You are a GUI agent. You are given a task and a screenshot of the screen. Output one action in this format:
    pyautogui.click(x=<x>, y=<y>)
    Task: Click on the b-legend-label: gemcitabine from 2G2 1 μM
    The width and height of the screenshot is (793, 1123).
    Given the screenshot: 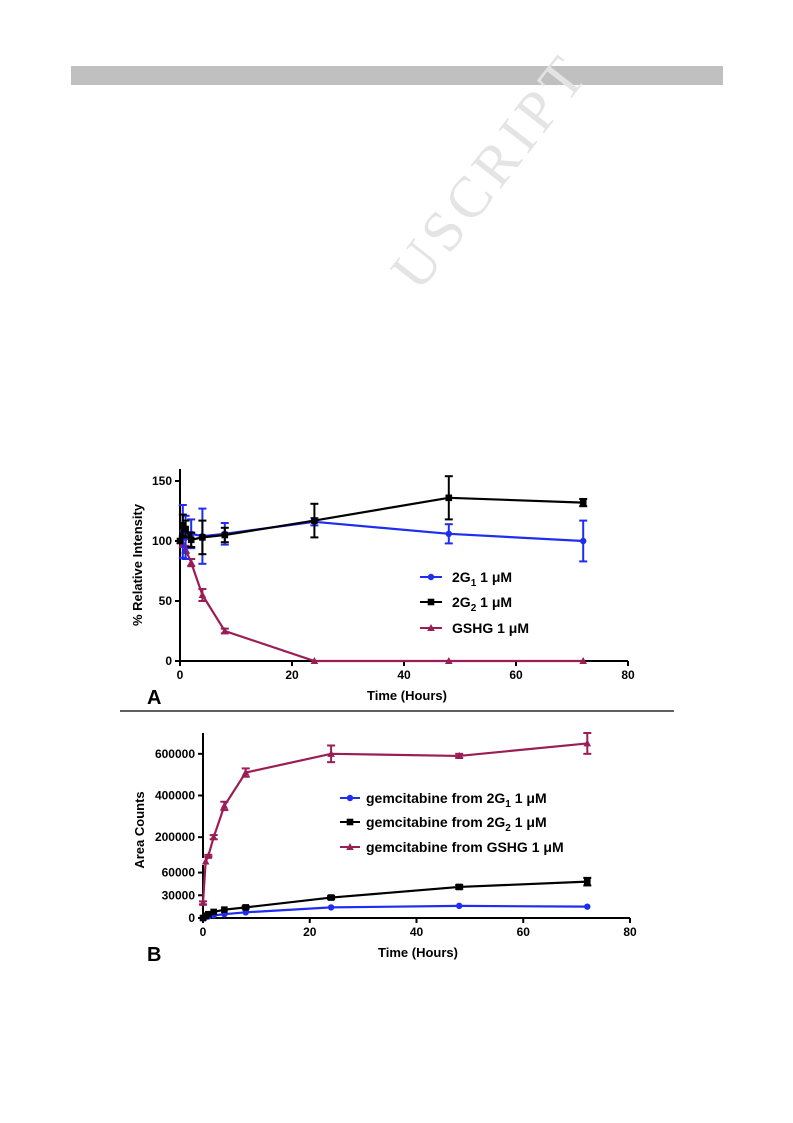 What is the action you would take?
    pyautogui.click(x=456, y=824)
    